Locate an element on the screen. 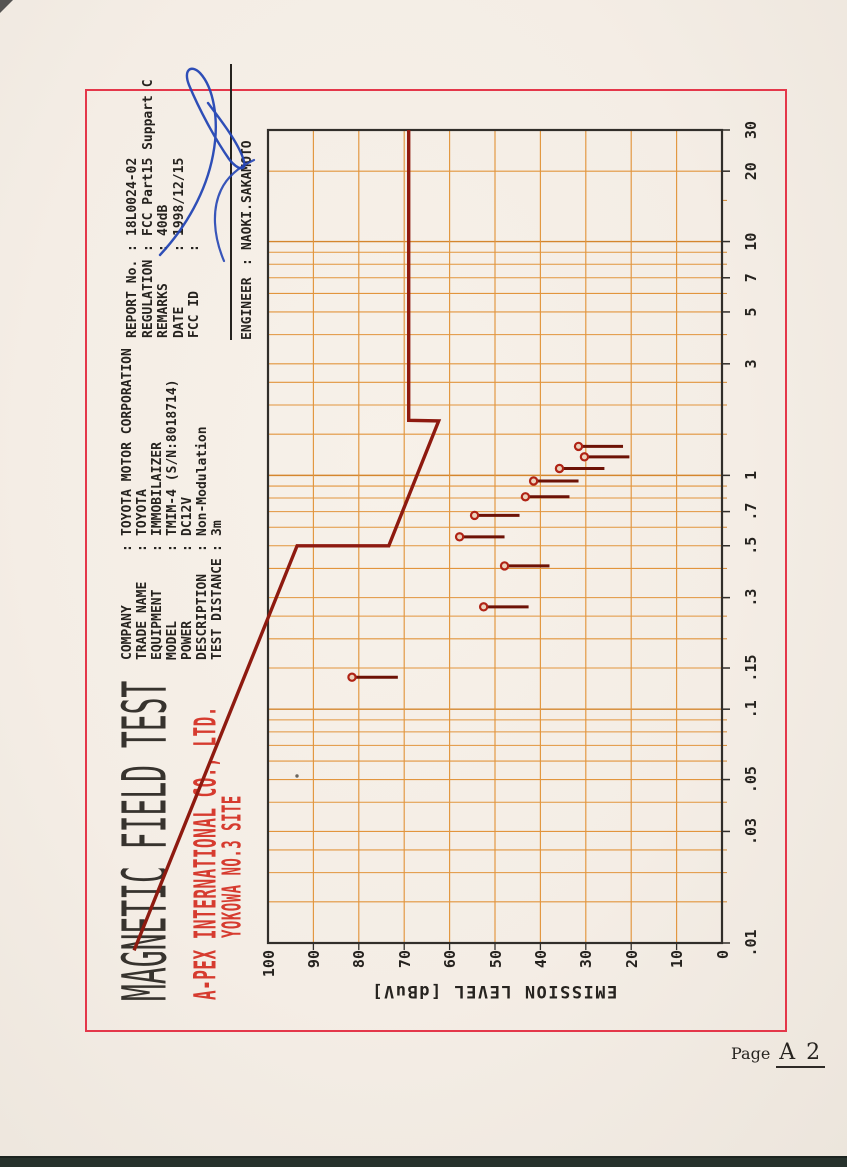 The height and width of the screenshot is (1167, 847). freq-tick-label: .01 is located at coordinates (751, 943).